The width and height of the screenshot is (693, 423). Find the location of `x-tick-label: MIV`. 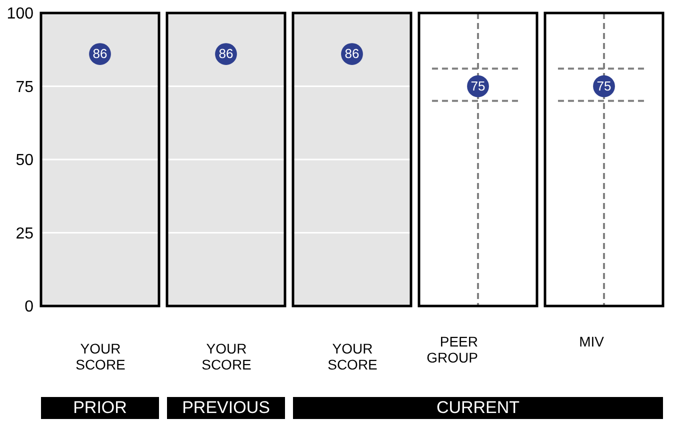

x-tick-label: MIV is located at coordinates (592, 342).